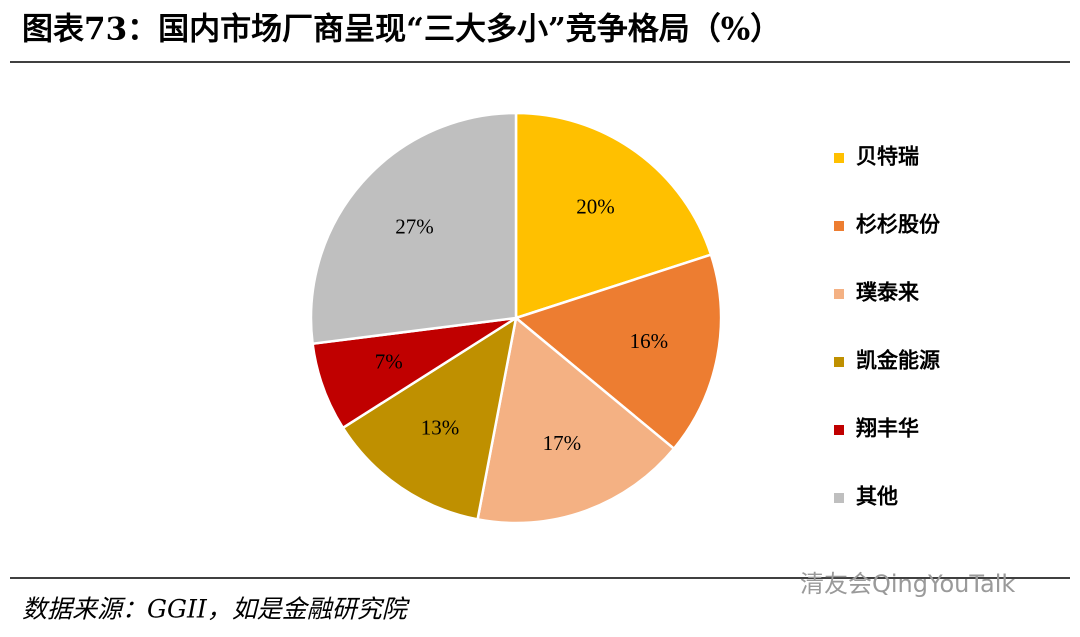 This screenshot has width=1080, height=637. I want to click on data-label: 7%, so click(389, 362).